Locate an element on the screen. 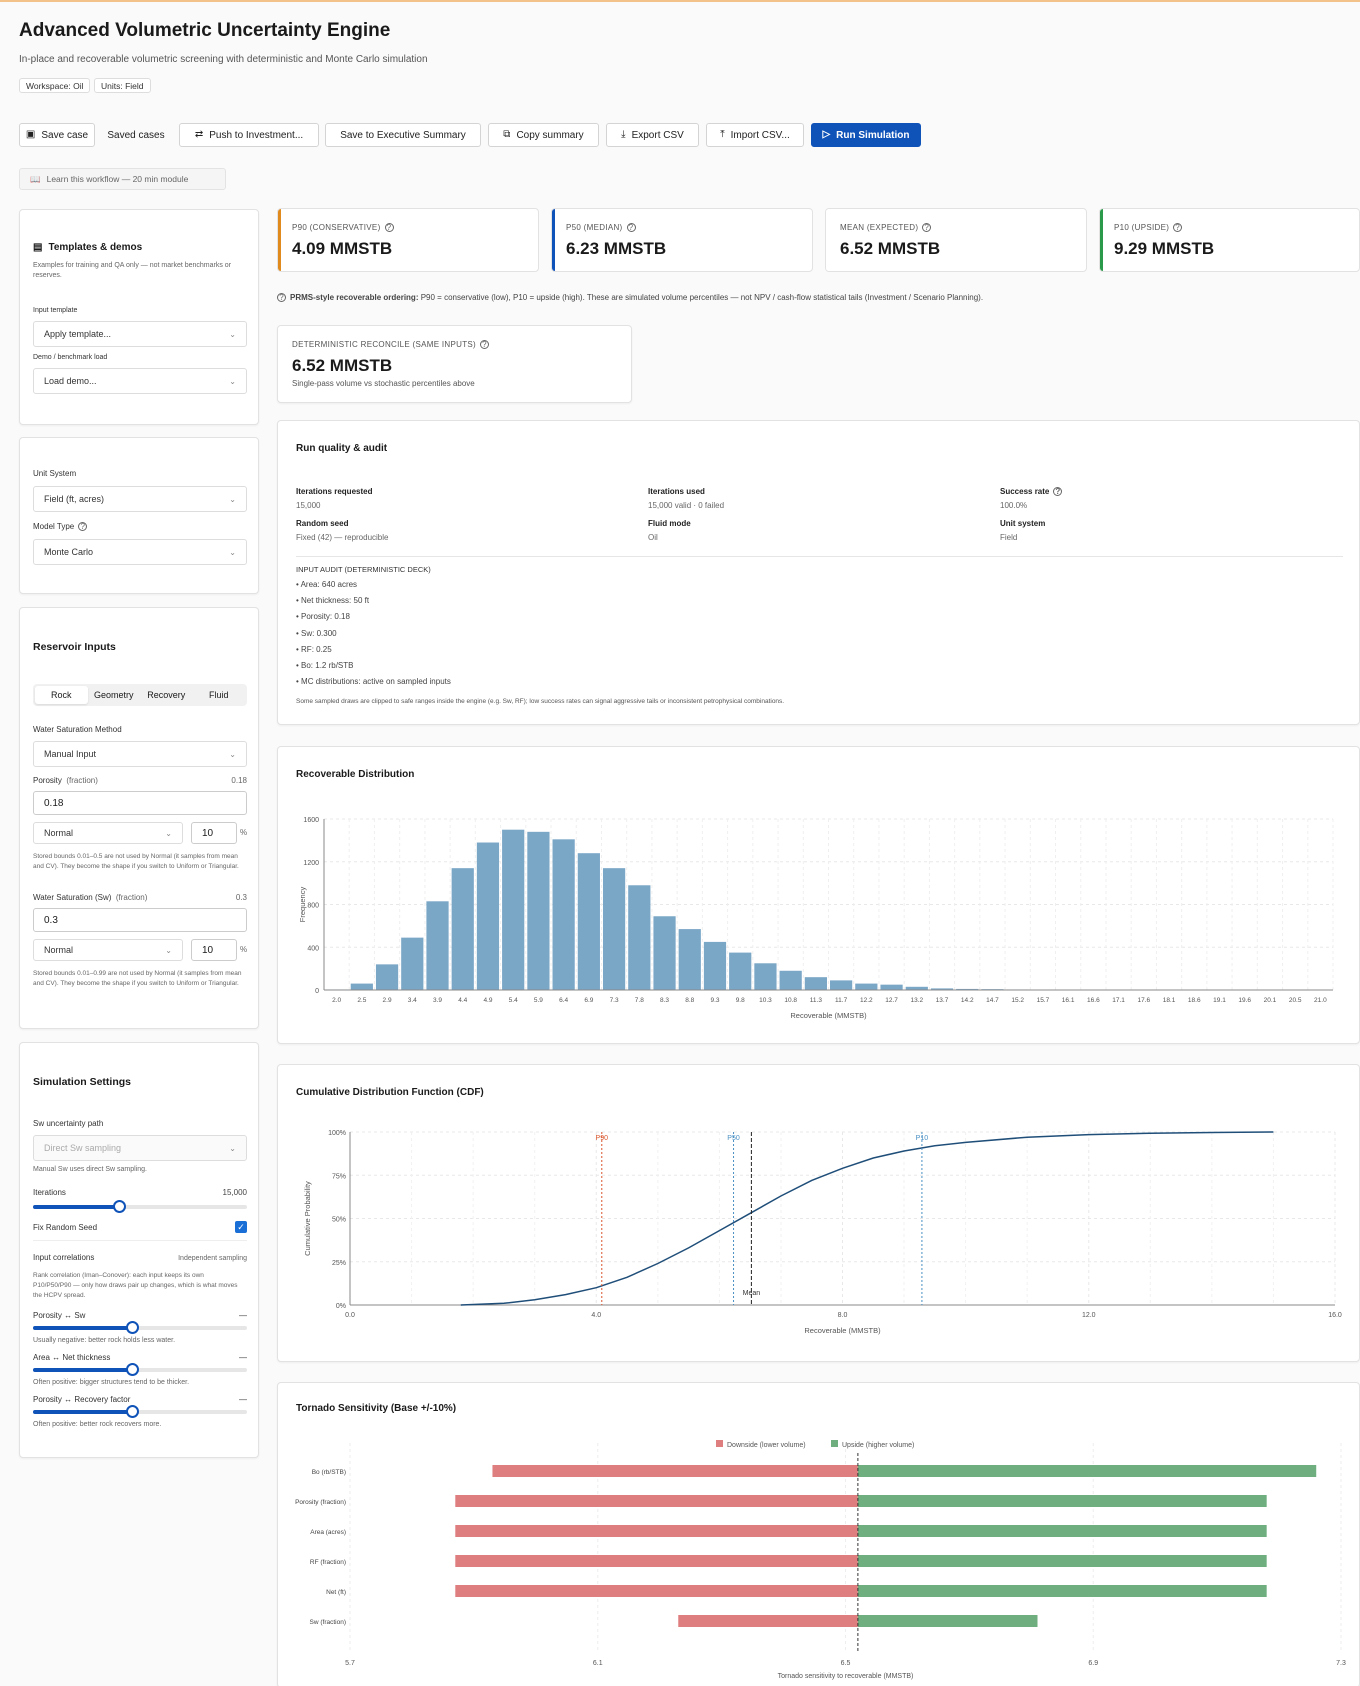  export-csv-button: ⤓ Export CSV is located at coordinates (652, 135).